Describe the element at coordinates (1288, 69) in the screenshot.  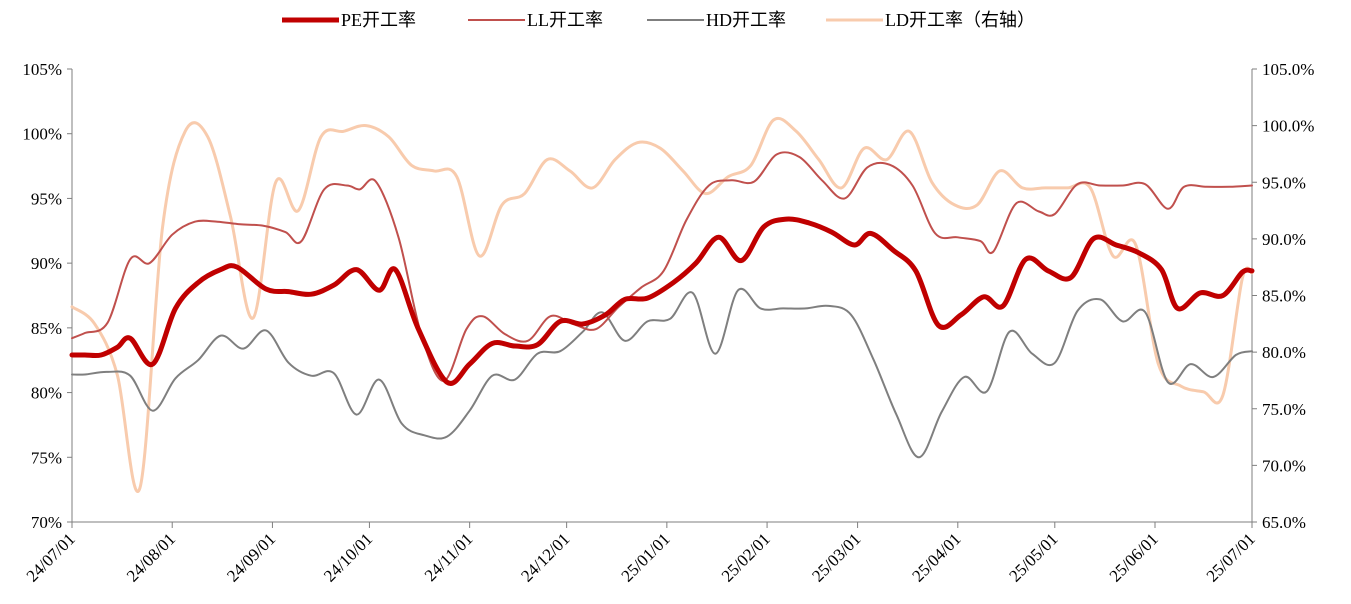
I see `right-y-tick-label: 105.0%` at that location.